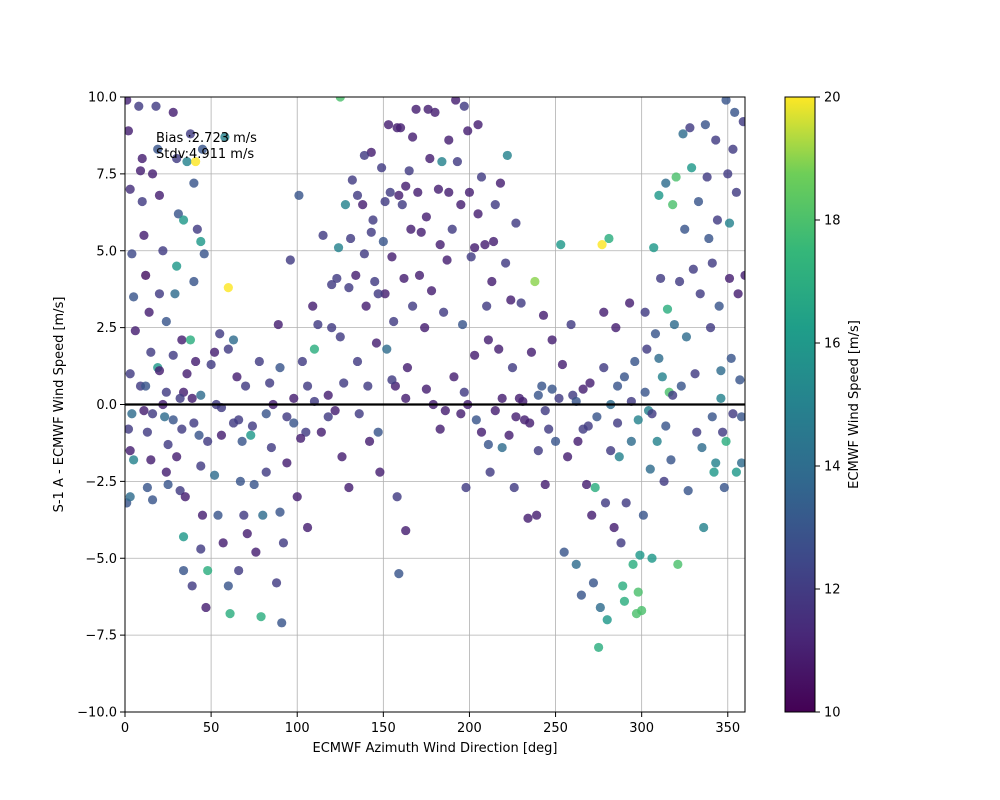  I want to click on y-tick-label: 0.0, so click(106, 405).